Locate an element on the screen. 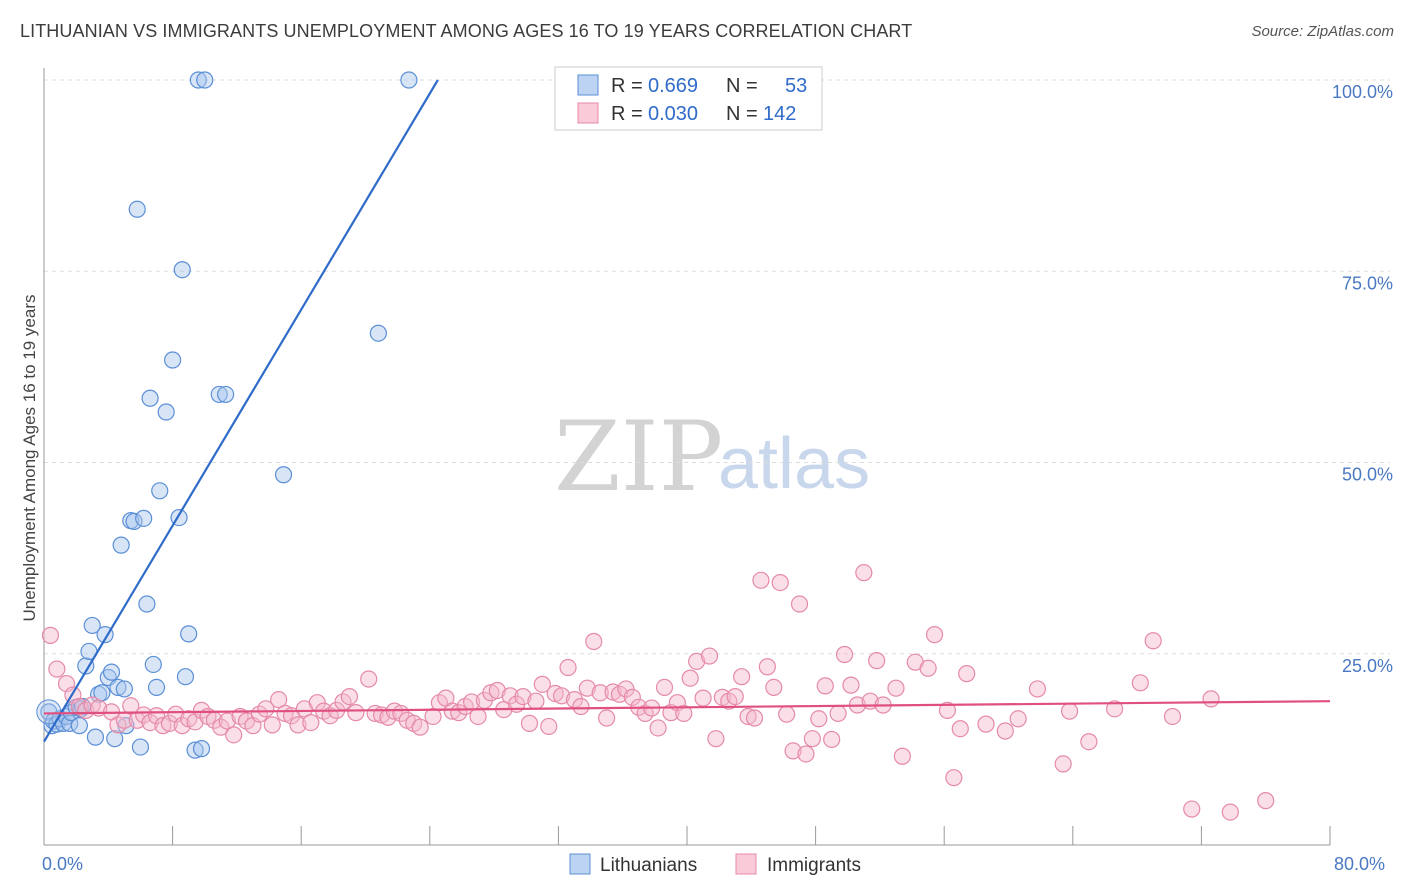 Image resolution: width=1406 pixels, height=892 pixels. series-legend: Lithuanians Immigrants is located at coordinates (715, 864).